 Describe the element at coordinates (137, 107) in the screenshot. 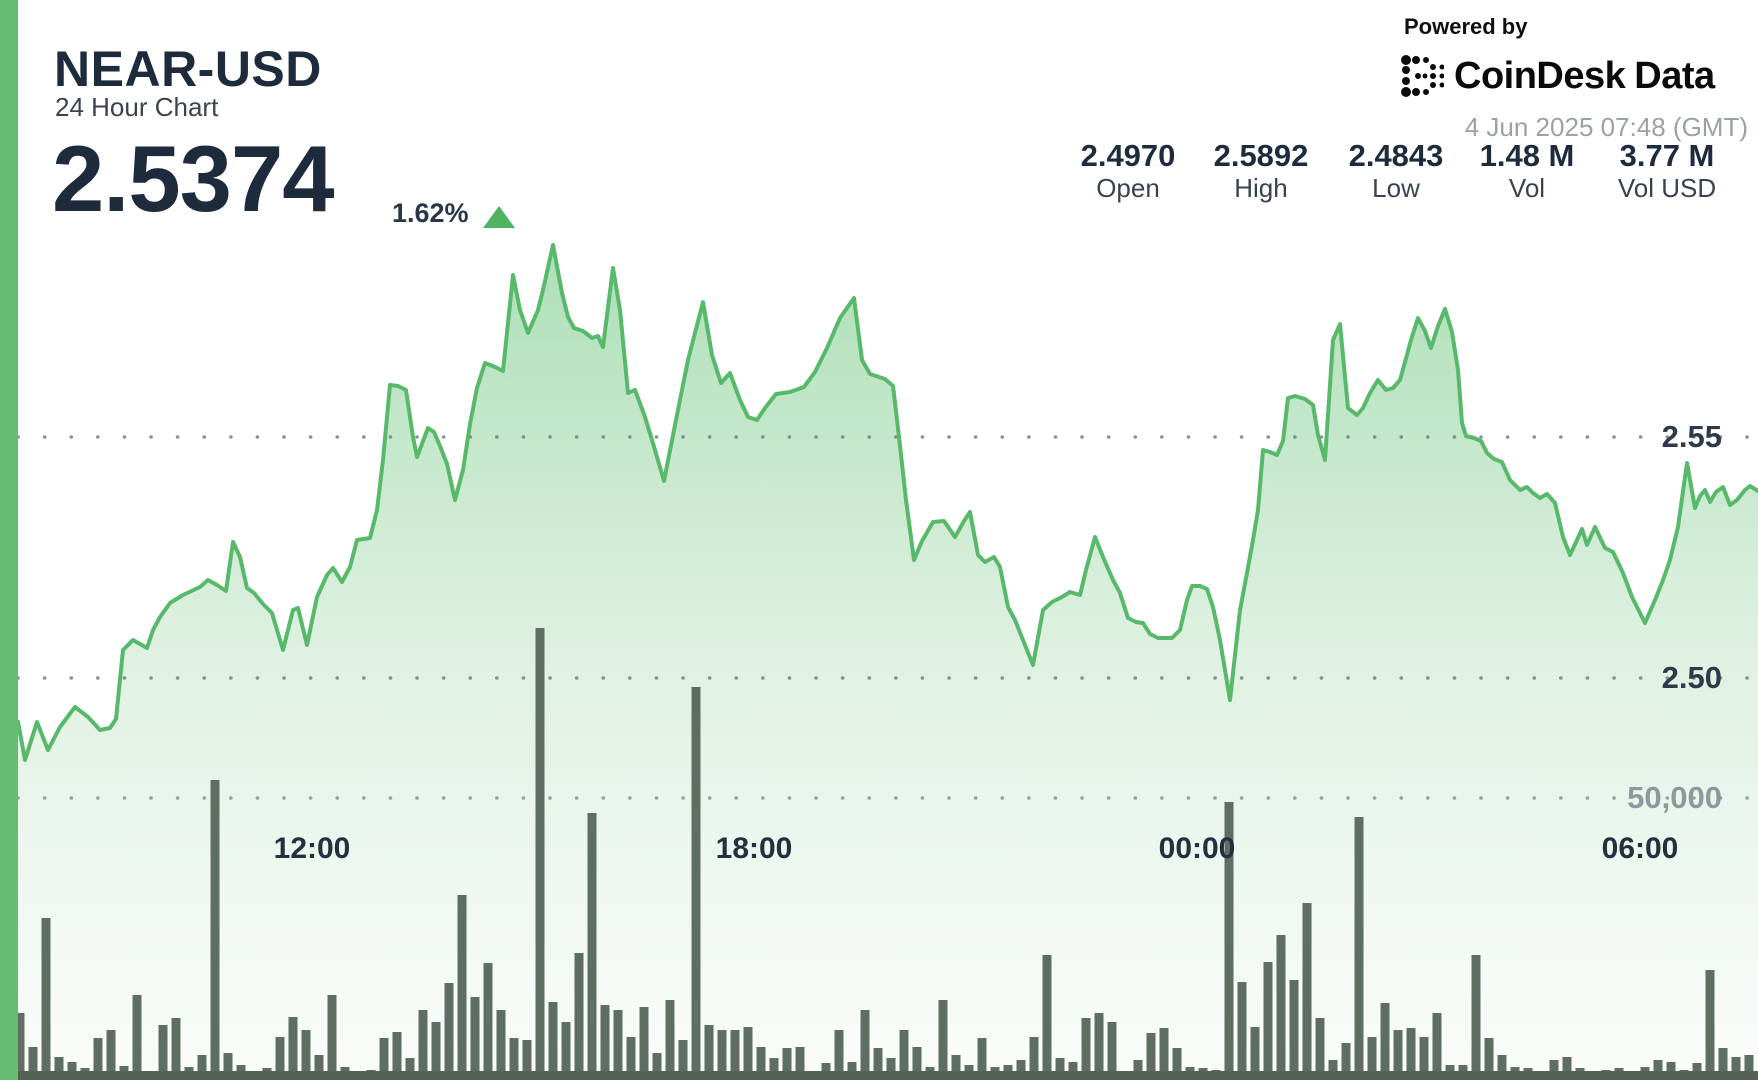

I see `chart-subtitle: 24 Hour Chart` at that location.